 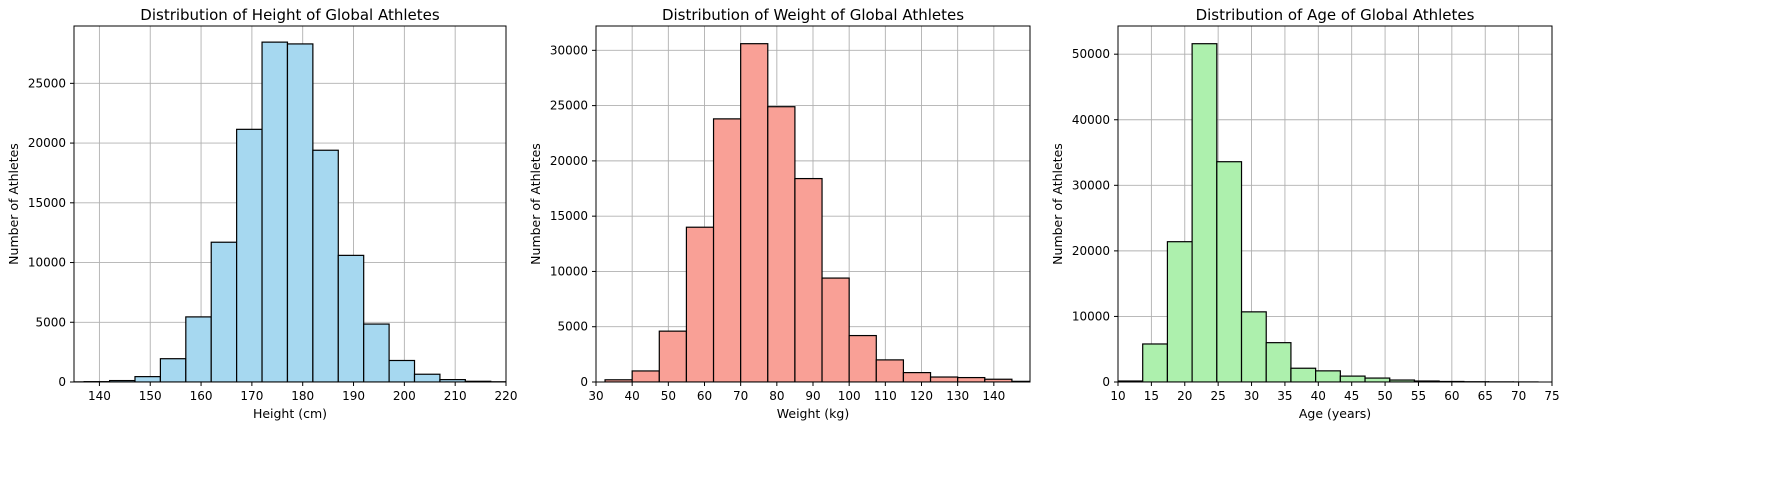 I want to click on x-tick-label: 80, so click(x=776, y=396).